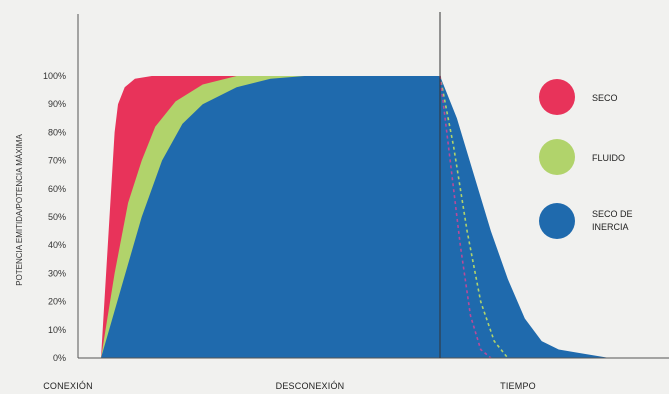 Image resolution: width=669 pixels, height=394 pixels. Describe the element at coordinates (605, 98) in the screenshot. I see `legend-label-seco: SECO` at that location.